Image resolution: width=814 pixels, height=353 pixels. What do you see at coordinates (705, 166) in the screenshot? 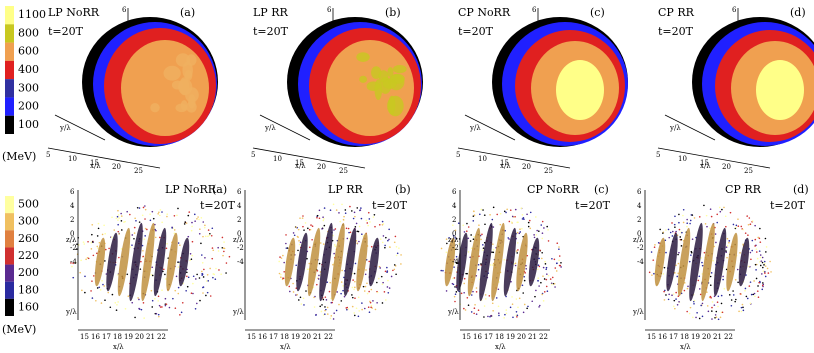
I see `axis-label: x/λ` at bounding box center [705, 166].